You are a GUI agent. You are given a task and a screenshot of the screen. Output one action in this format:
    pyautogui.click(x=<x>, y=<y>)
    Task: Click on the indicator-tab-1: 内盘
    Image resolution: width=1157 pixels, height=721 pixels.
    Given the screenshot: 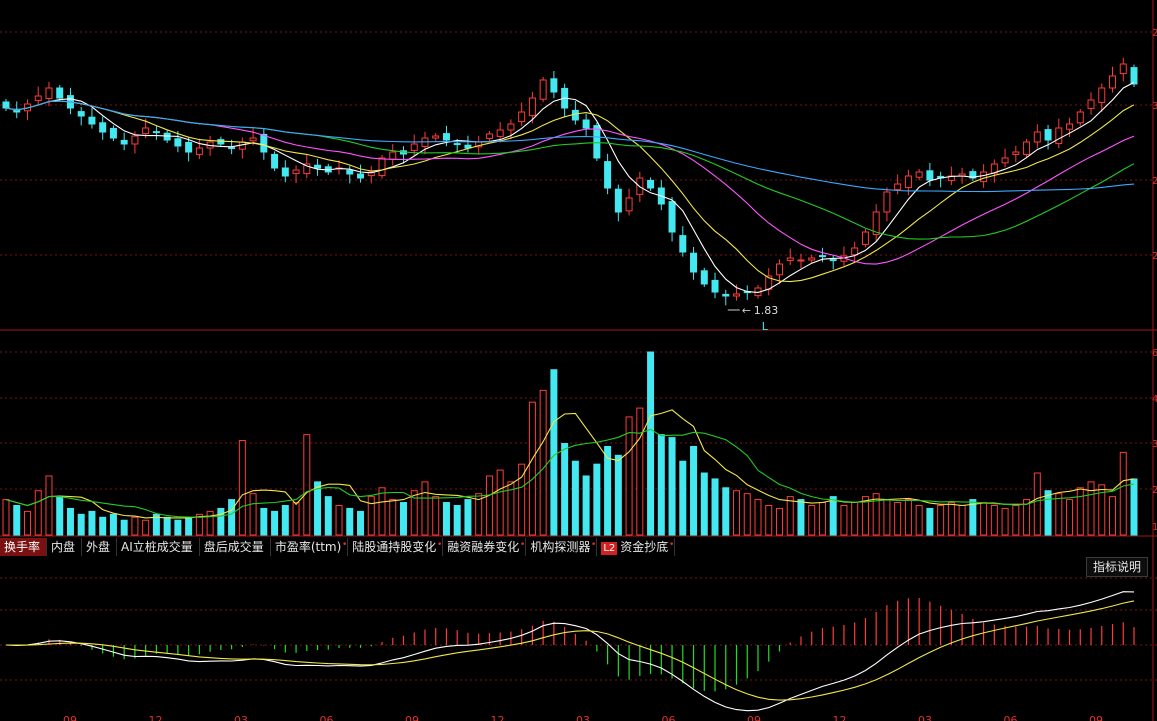 What is the action you would take?
    pyautogui.click(x=65, y=546)
    